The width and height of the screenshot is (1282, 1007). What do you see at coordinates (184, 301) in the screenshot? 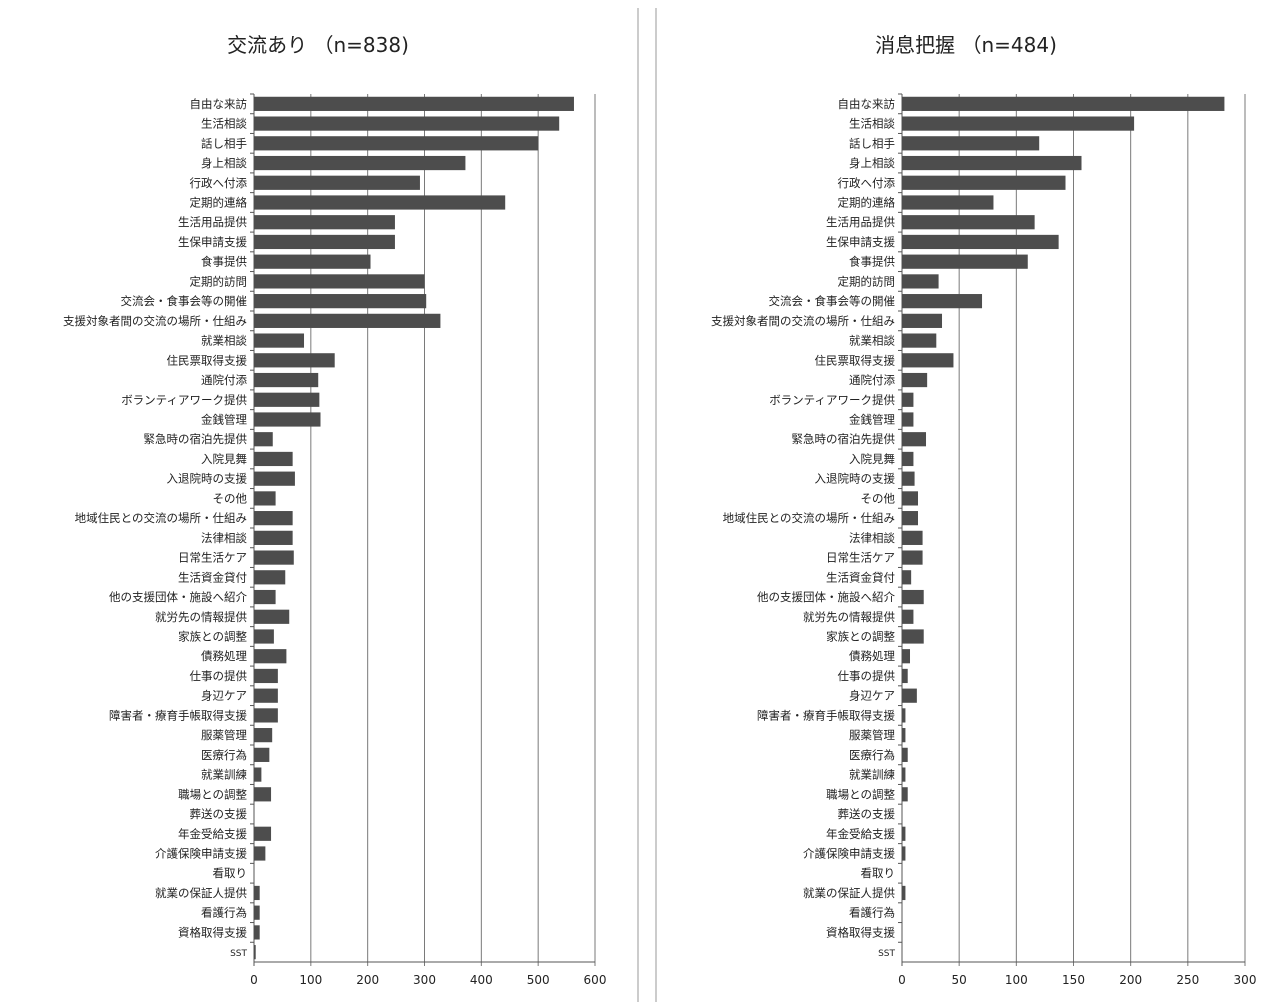
I see `category-label: 交流会・食事会等の開催` at bounding box center [184, 301].